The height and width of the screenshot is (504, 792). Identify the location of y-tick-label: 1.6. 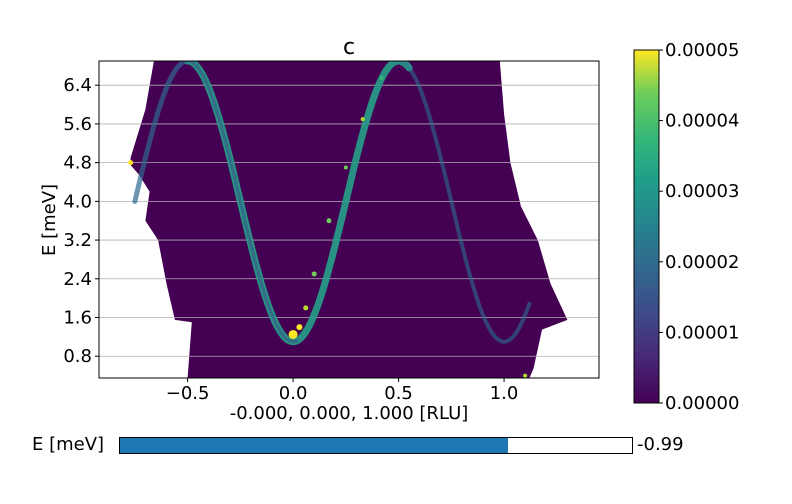
(77, 318).